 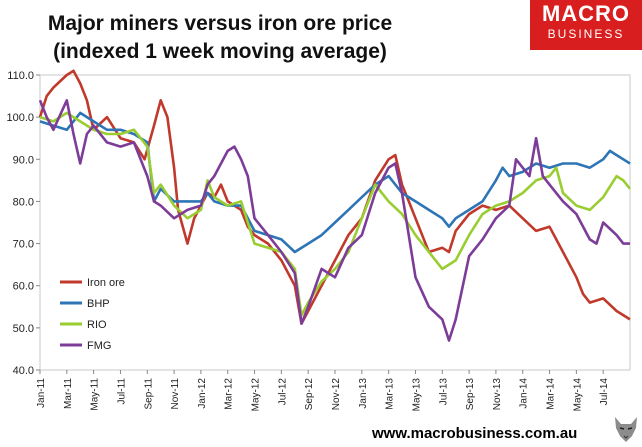 I want to click on x-tick-label: Jul-12, so click(x=282, y=392).